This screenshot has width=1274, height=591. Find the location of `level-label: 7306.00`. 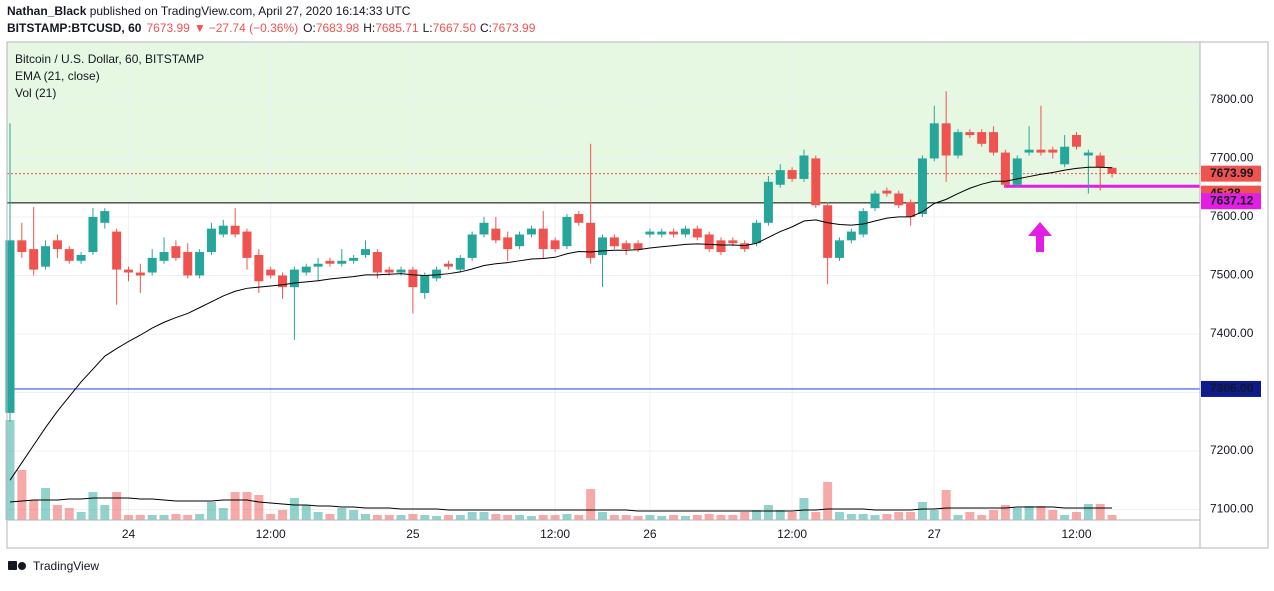

level-label: 7306.00 is located at coordinates (1232, 388).